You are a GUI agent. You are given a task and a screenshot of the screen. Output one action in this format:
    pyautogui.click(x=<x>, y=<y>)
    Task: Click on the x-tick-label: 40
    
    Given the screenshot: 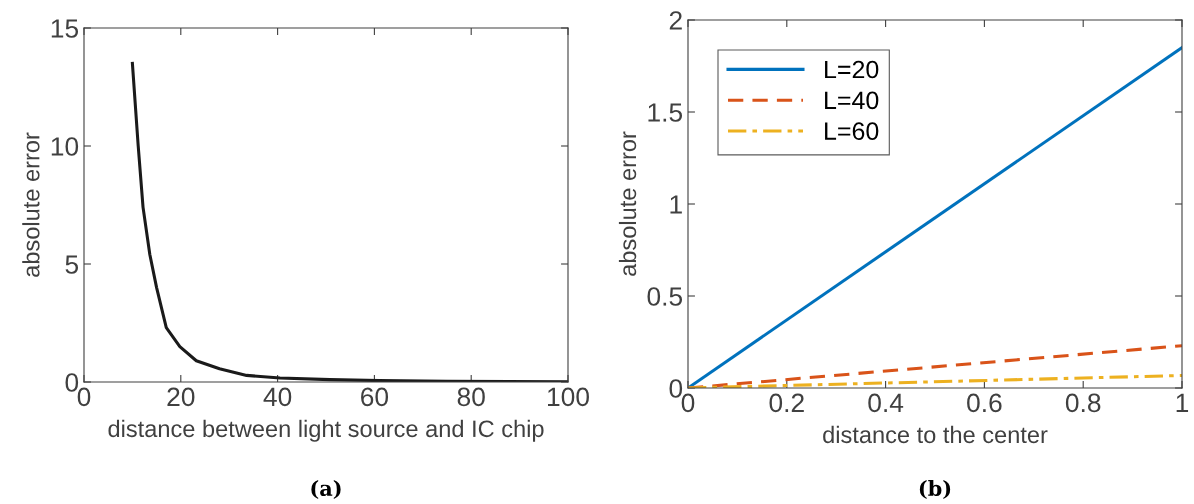 What is the action you would take?
    pyautogui.click(x=277, y=397)
    